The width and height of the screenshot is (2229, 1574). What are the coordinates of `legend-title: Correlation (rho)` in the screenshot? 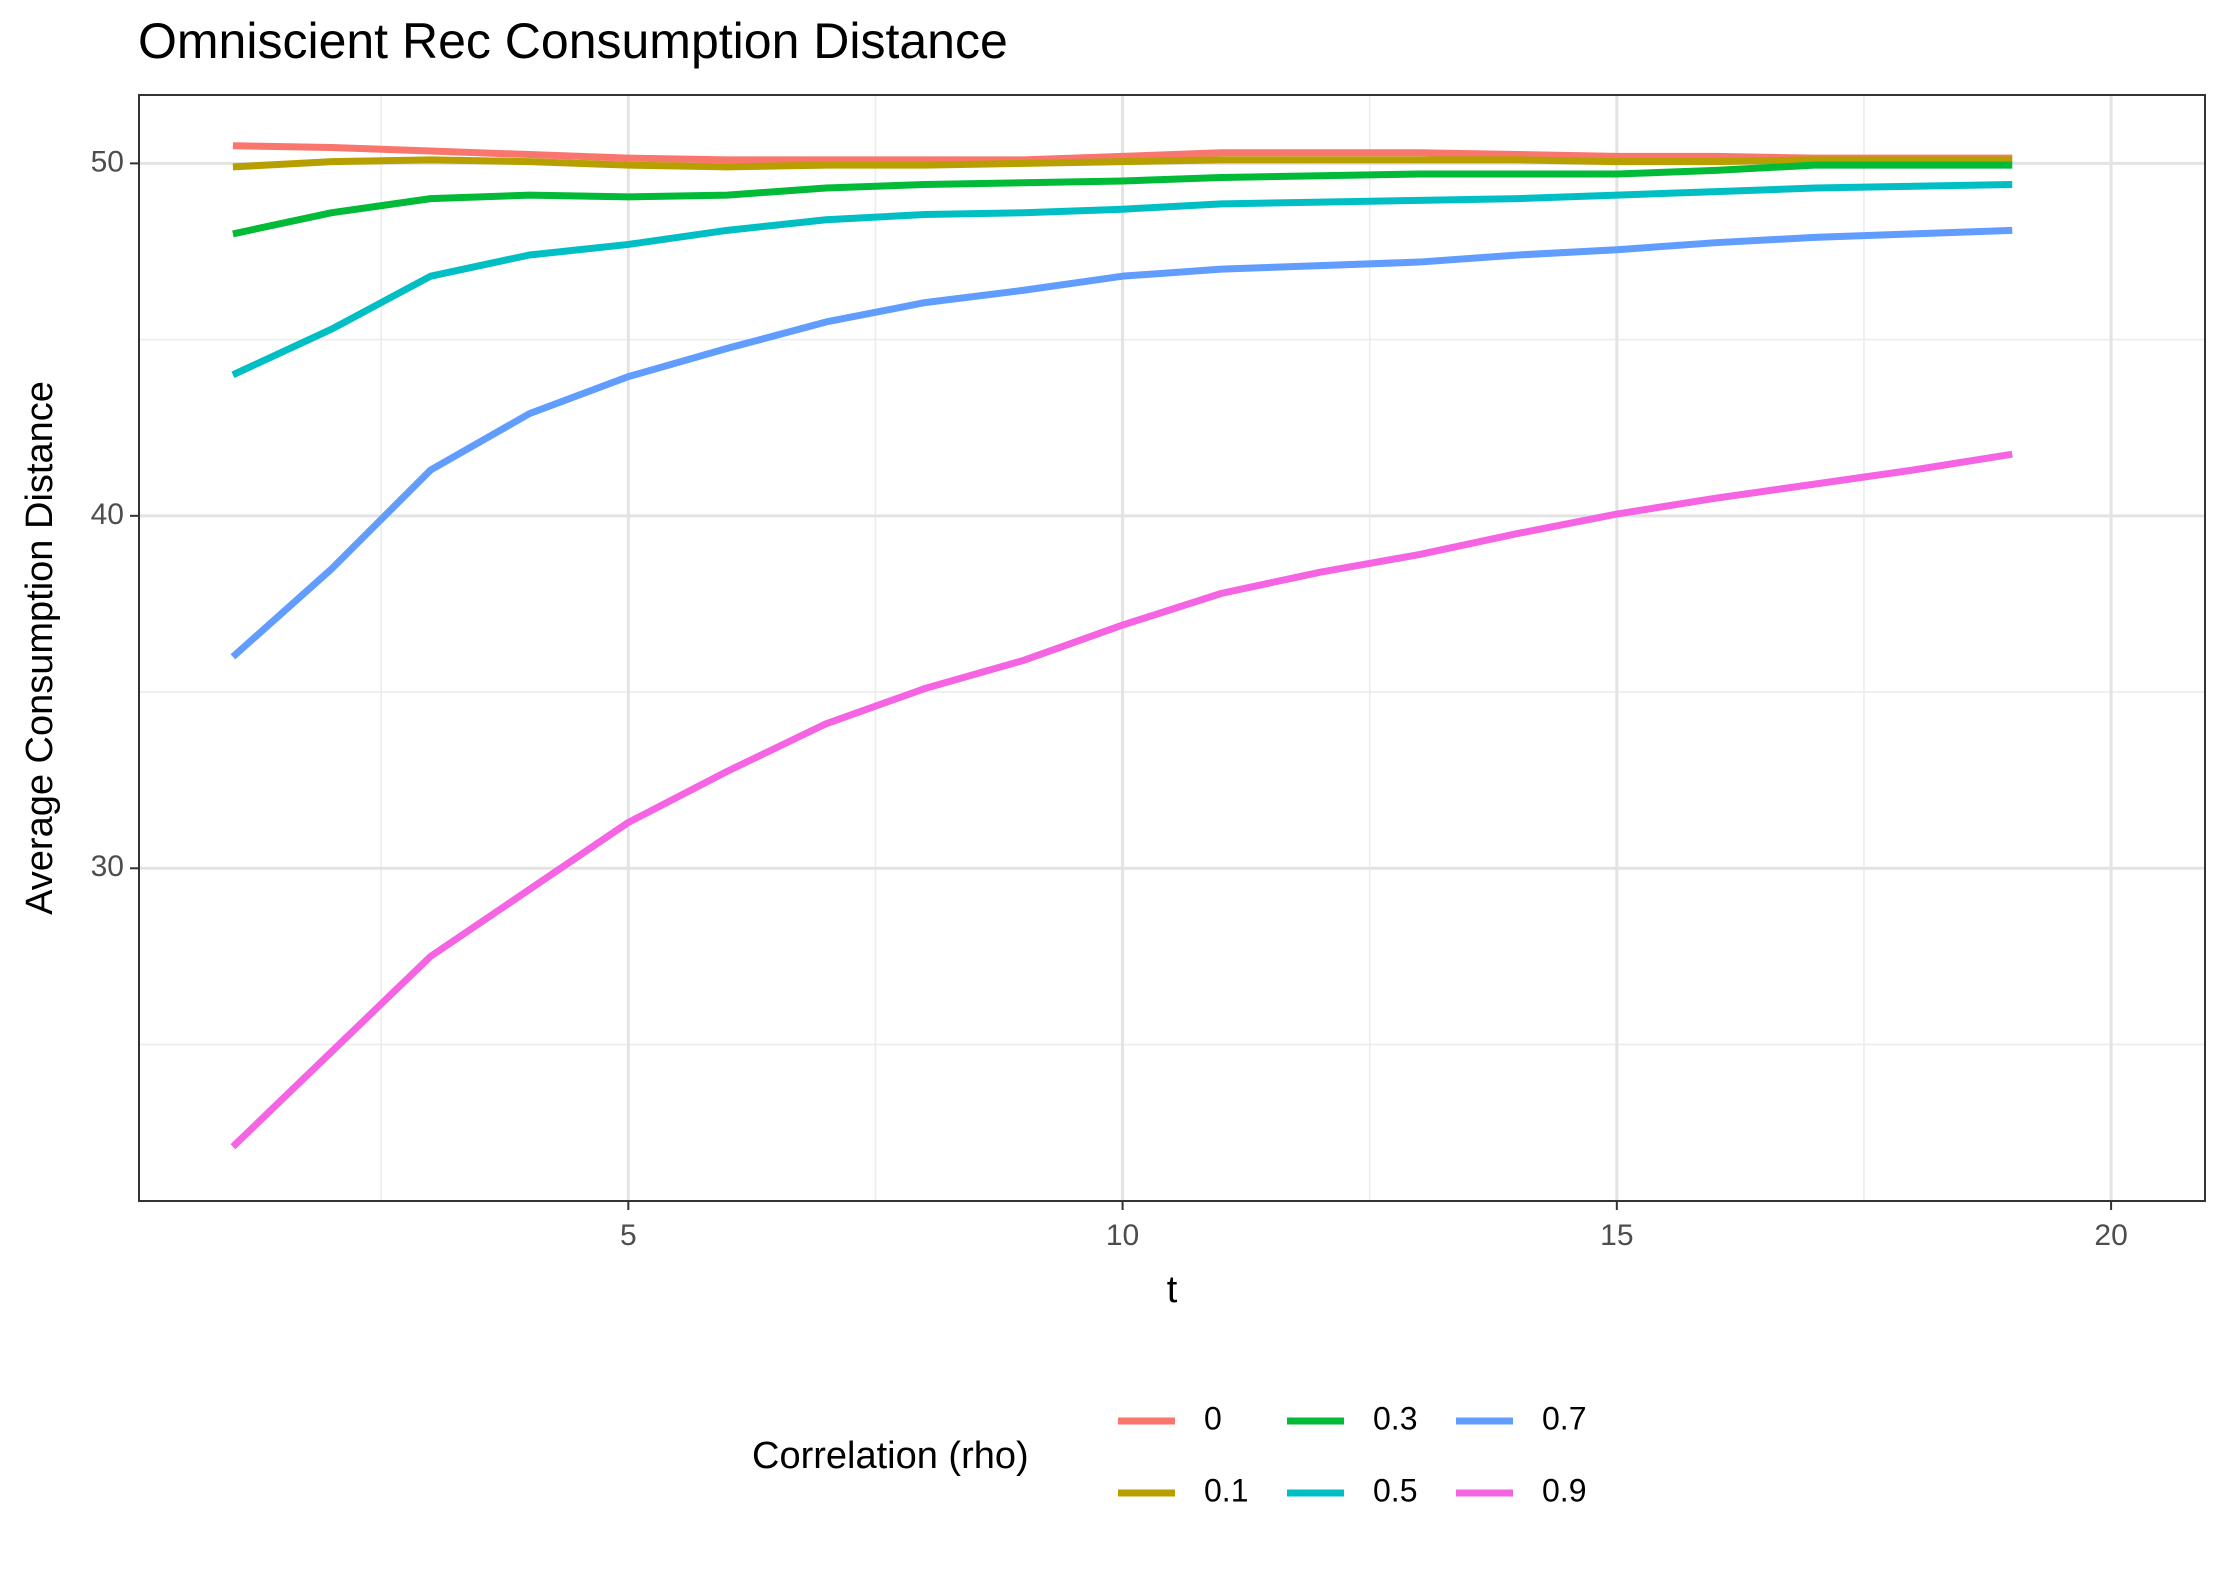 It's located at (890, 1456).